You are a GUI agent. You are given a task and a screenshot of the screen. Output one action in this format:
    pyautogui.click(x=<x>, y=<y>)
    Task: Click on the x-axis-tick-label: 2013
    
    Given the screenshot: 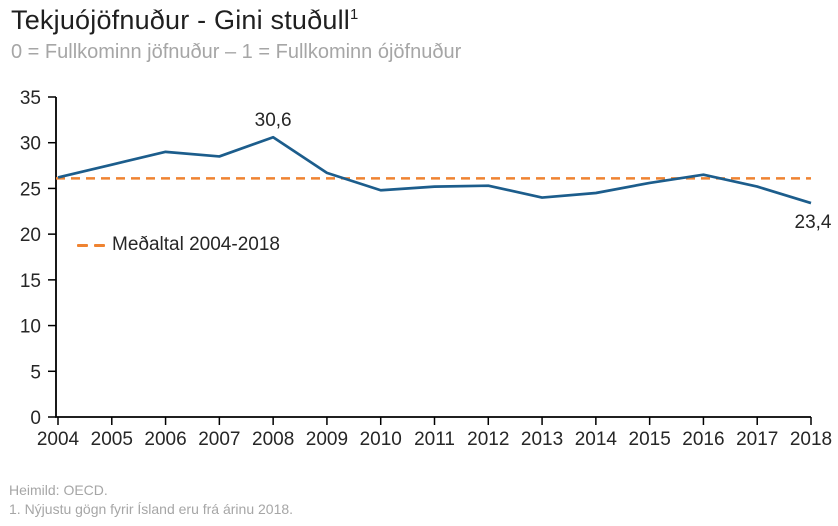 What is the action you would take?
    pyautogui.click(x=542, y=439)
    